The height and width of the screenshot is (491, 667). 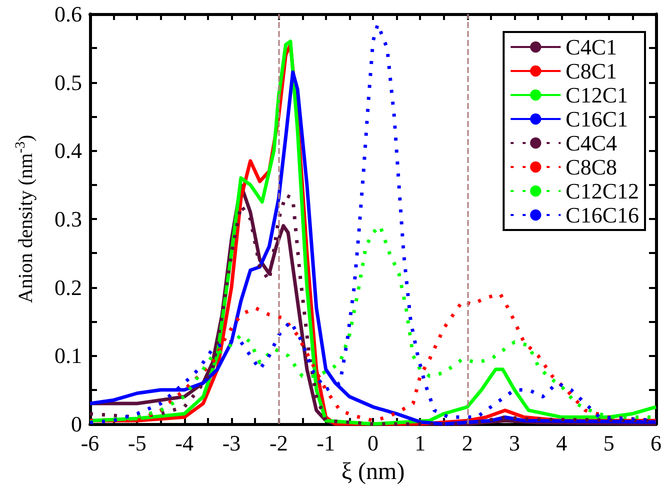 I want to click on x-tick-label: -1, so click(x=325, y=443).